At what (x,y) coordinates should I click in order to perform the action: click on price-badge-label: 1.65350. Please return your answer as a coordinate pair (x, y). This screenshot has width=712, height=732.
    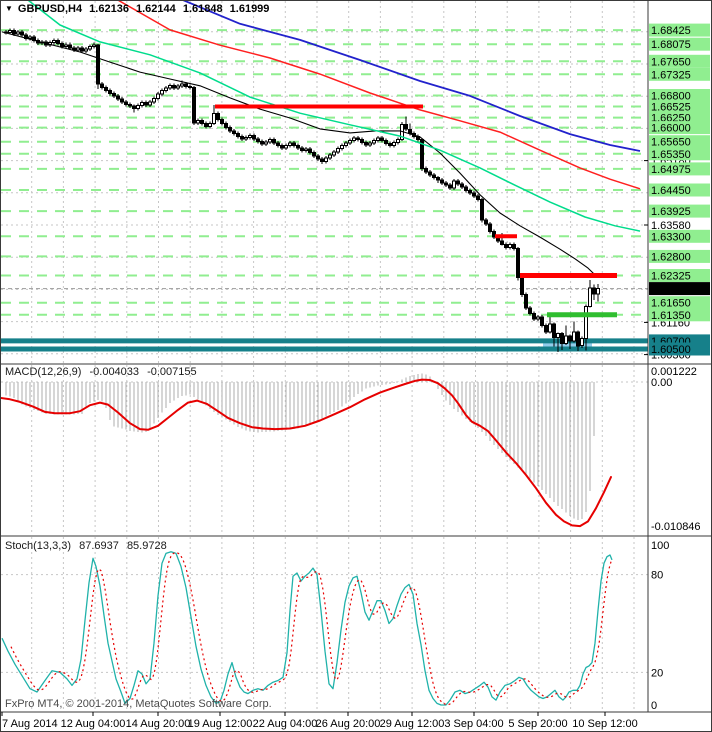
    Looking at the image, I should click on (671, 155).